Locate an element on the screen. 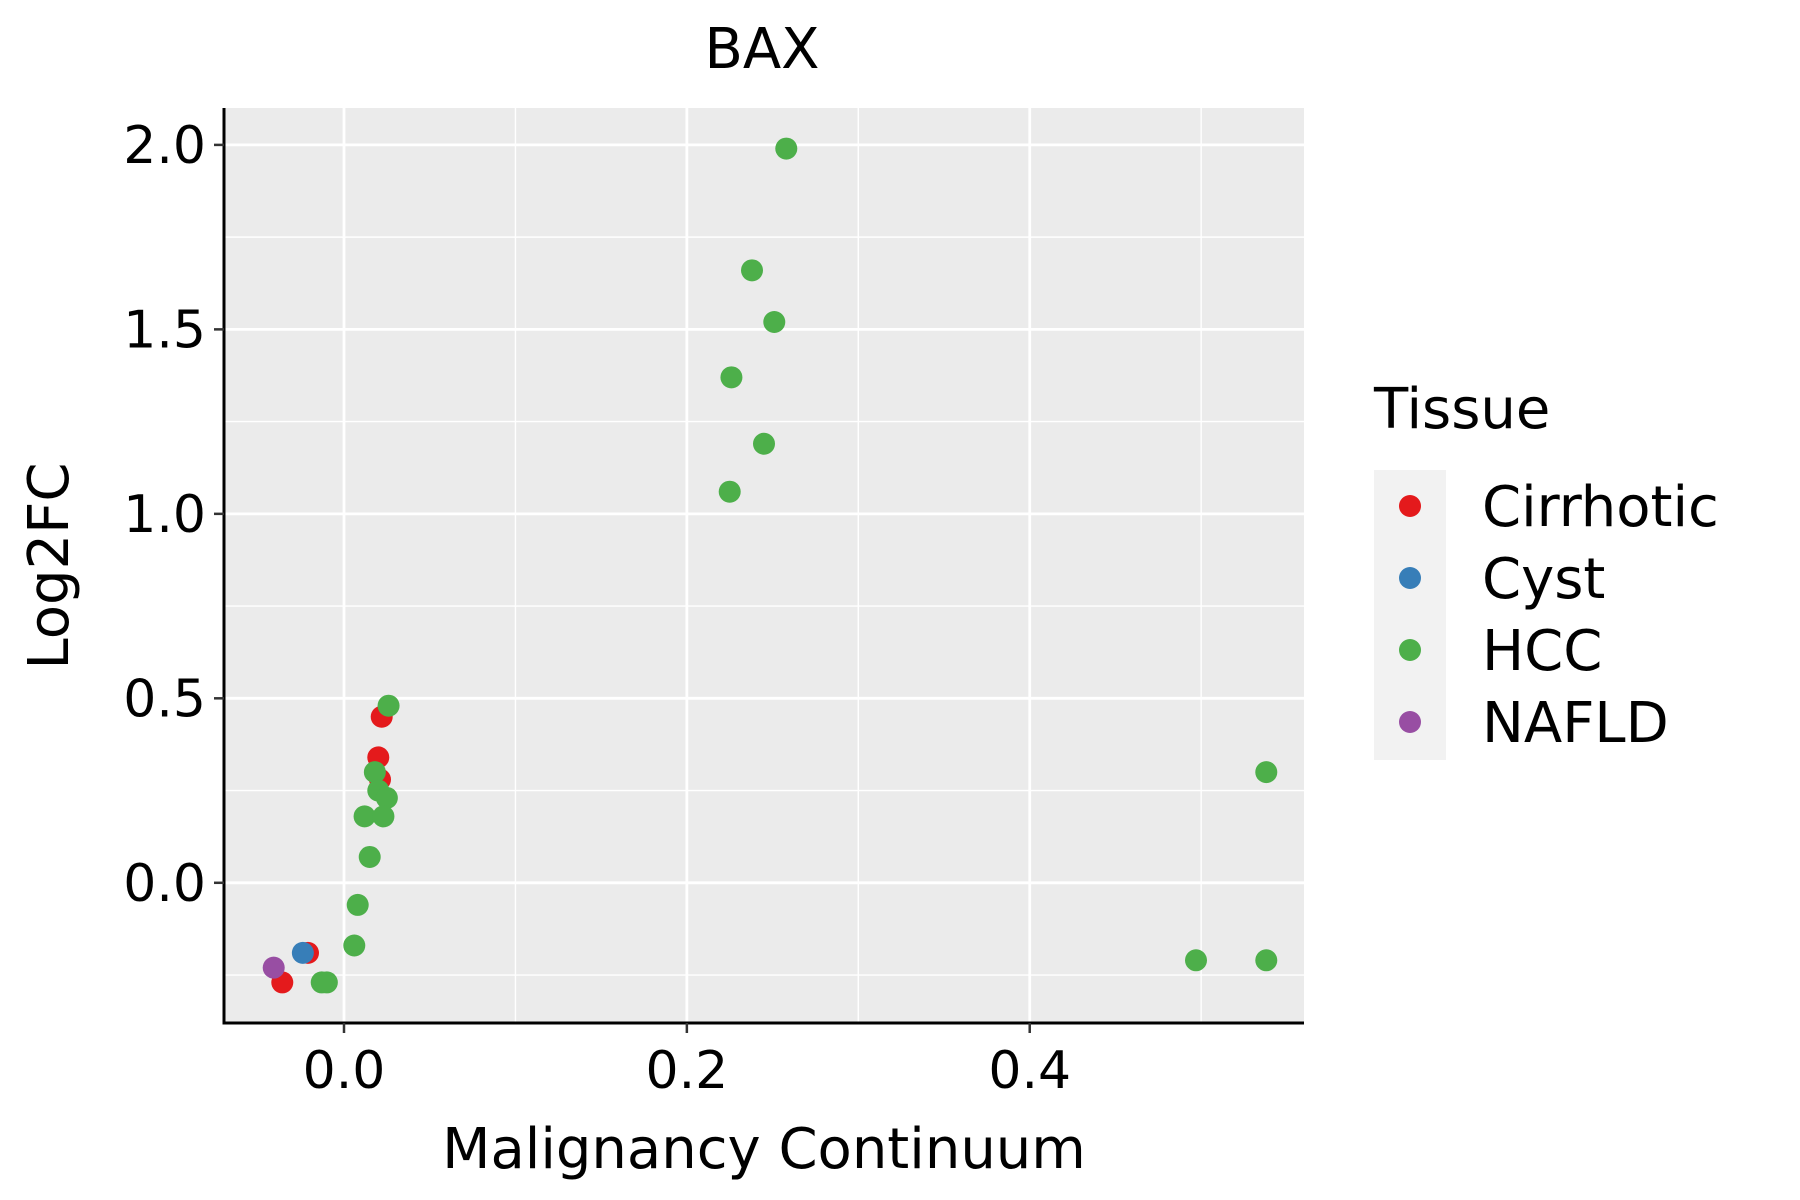 This screenshot has height=1200, width=1800. data-point-cyst is located at coordinates (302, 952).